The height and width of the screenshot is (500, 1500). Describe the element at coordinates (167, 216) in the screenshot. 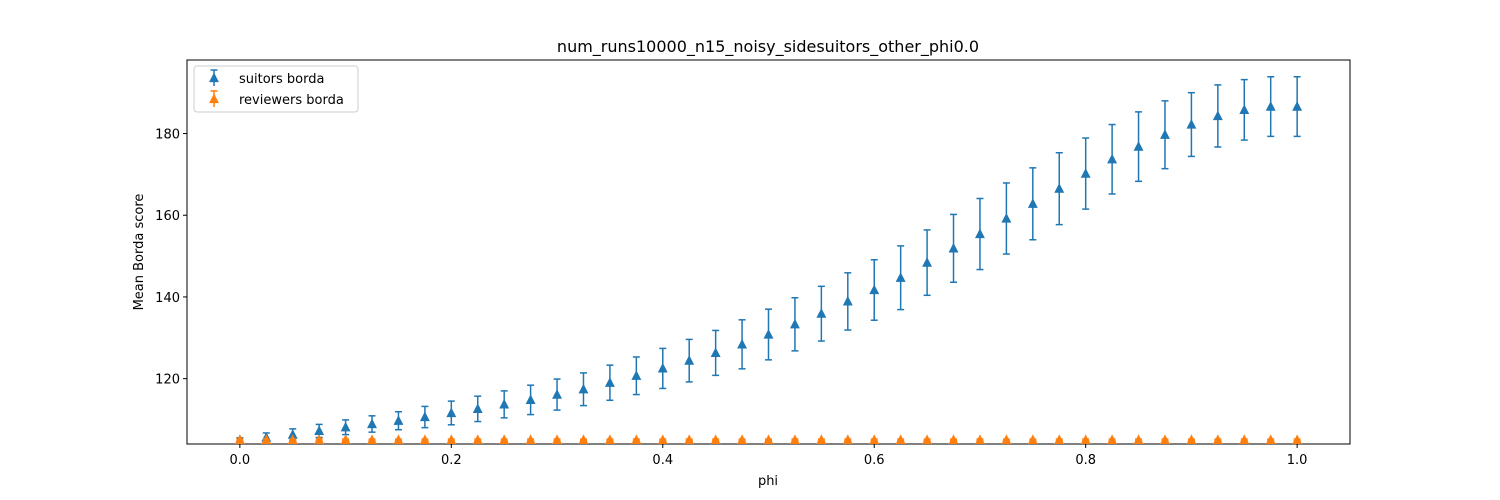

I see `y-tick-label: 160` at that location.